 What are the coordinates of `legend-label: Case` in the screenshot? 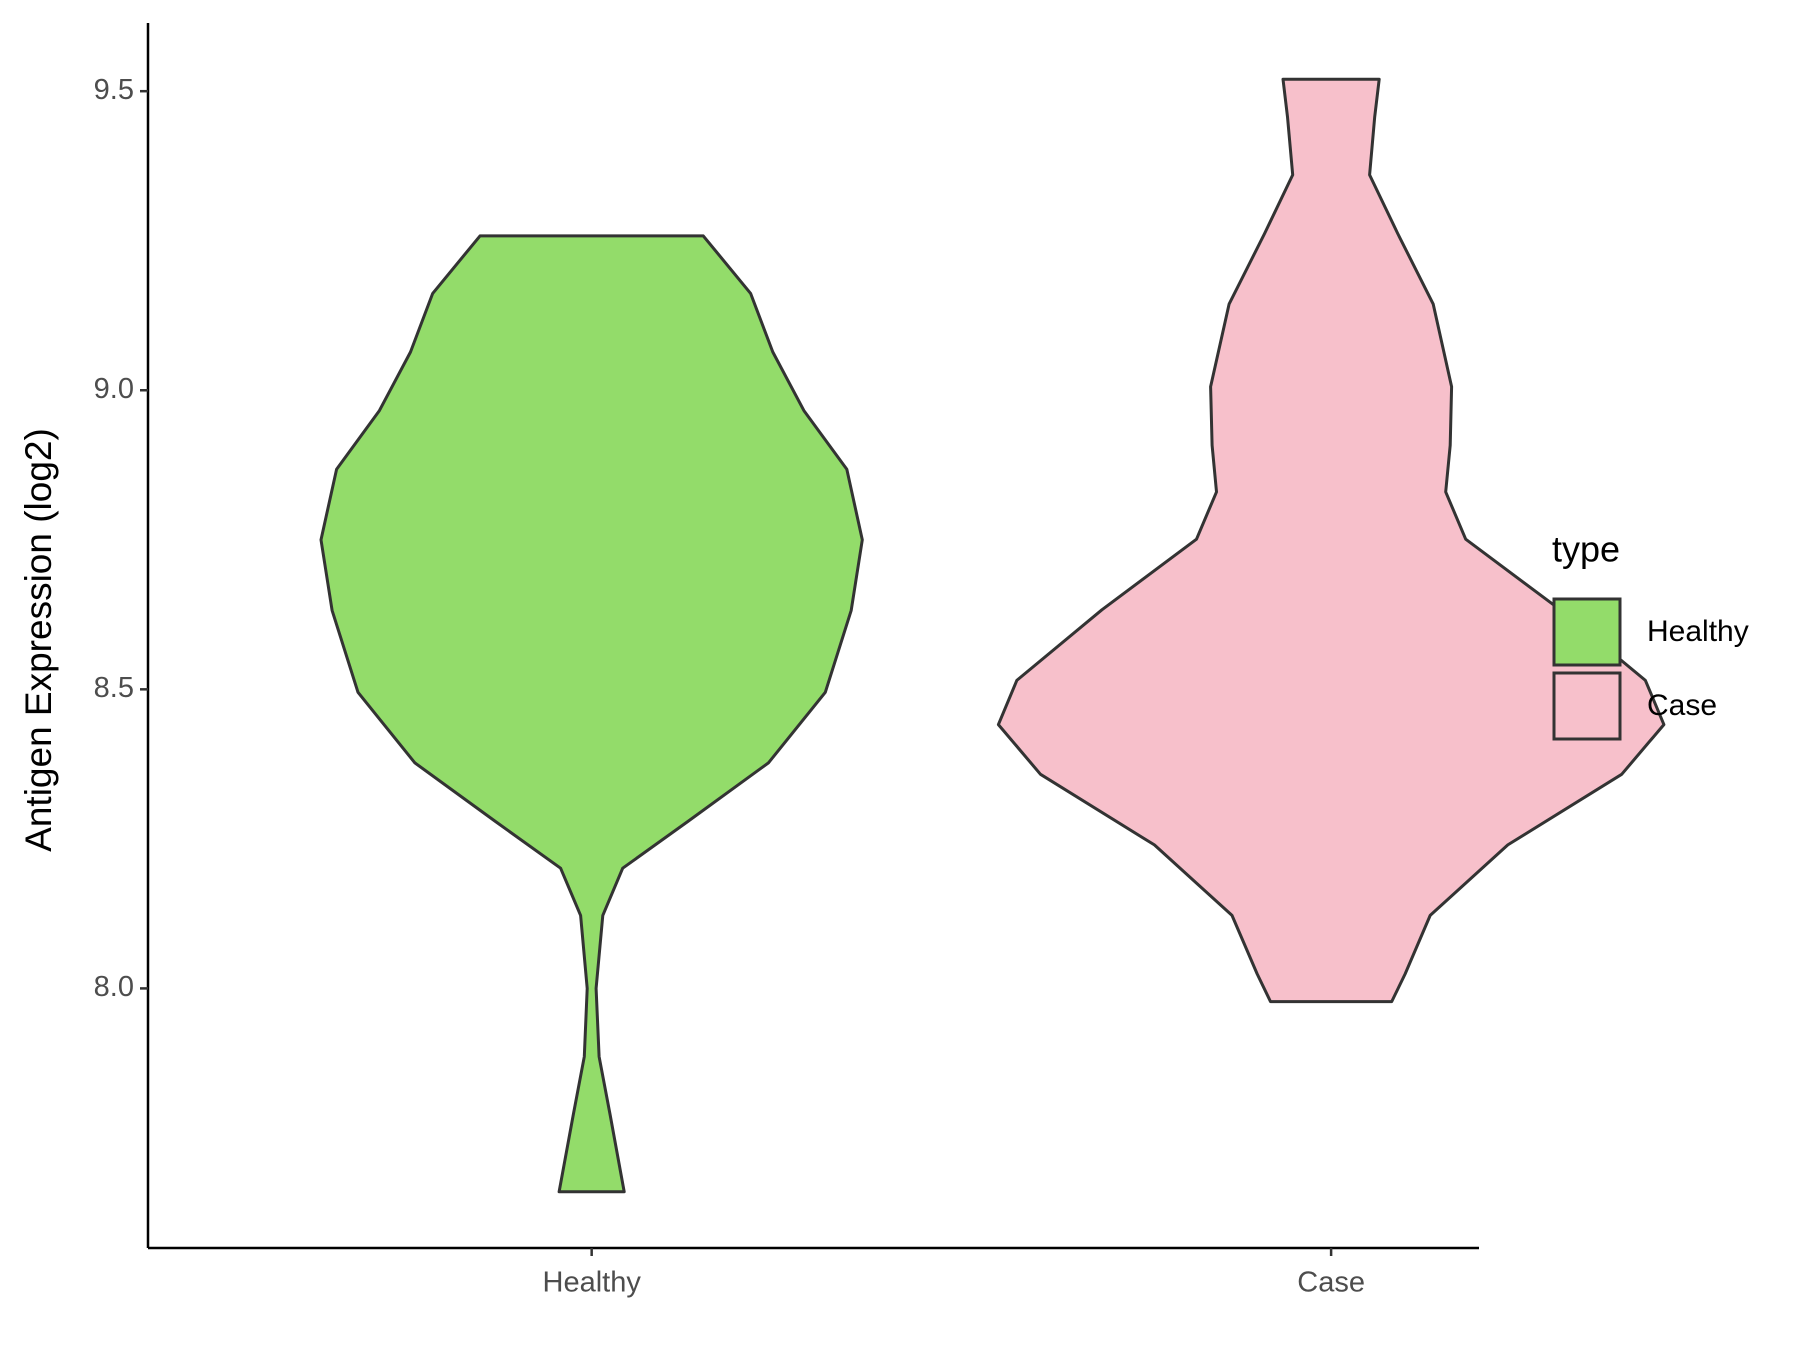 It's located at (1682, 705).